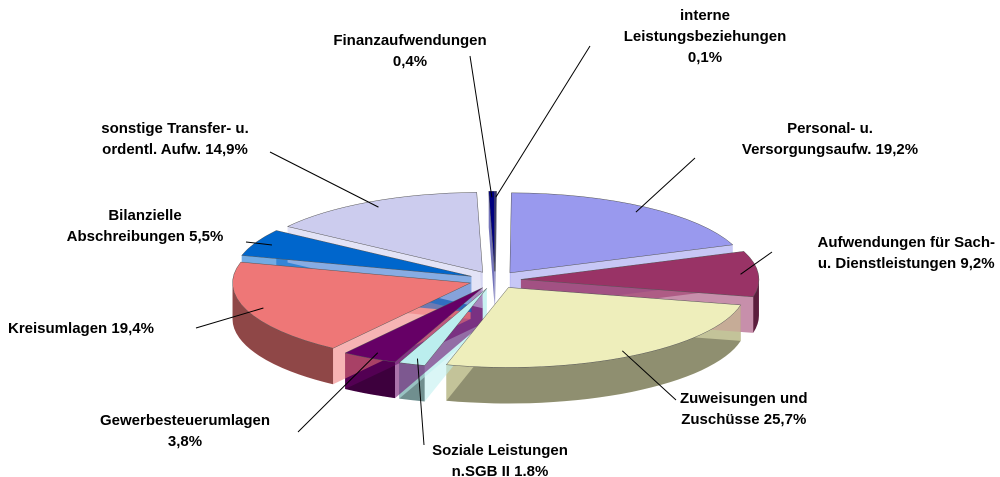 The height and width of the screenshot is (477, 1000). I want to click on value-label: 0,4%, so click(410, 61).